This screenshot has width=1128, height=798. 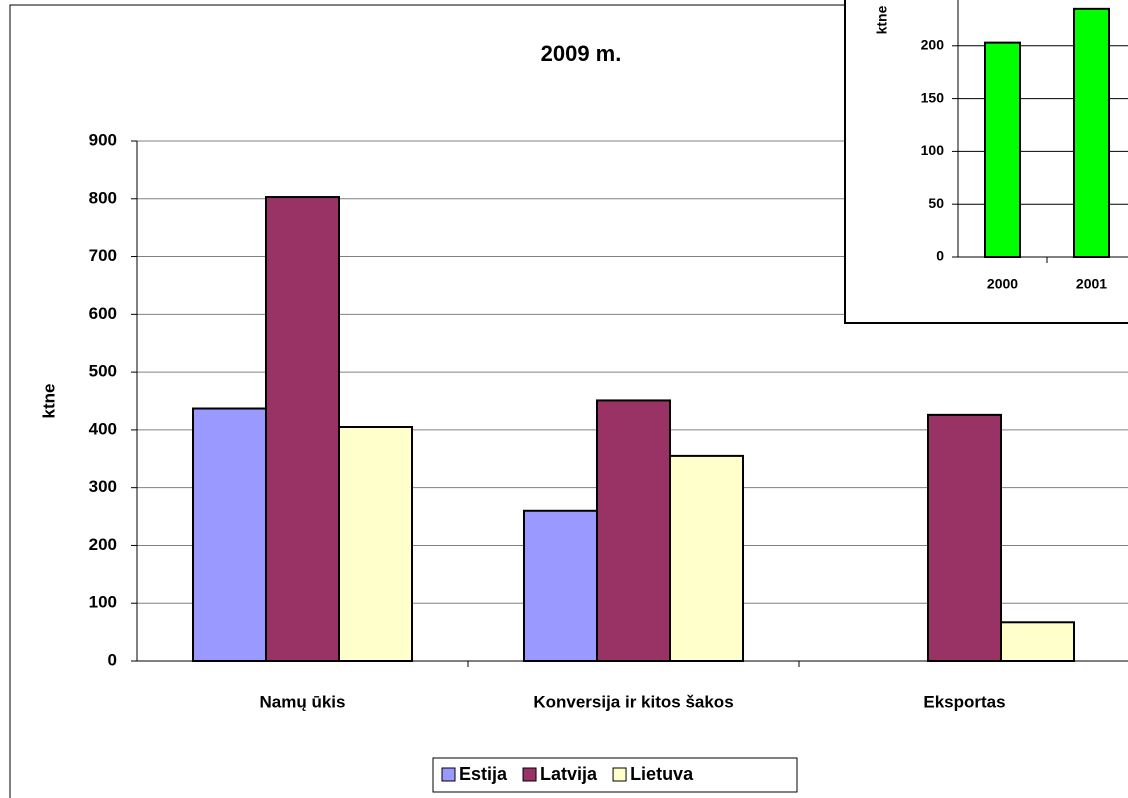 What do you see at coordinates (581, 53) in the screenshot?
I see `chart-title: 2009 m.` at bounding box center [581, 53].